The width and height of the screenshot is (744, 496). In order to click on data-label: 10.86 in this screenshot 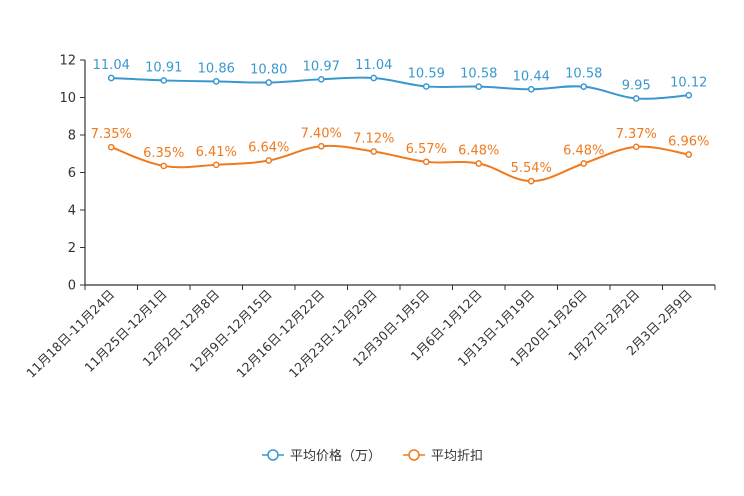, I will do `click(216, 68)`.